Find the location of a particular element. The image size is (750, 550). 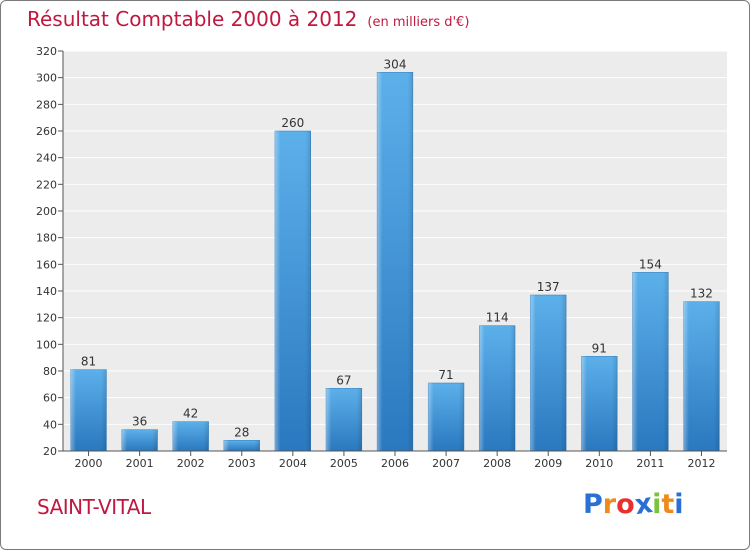

x-tick-label: 2003 is located at coordinates (242, 463).